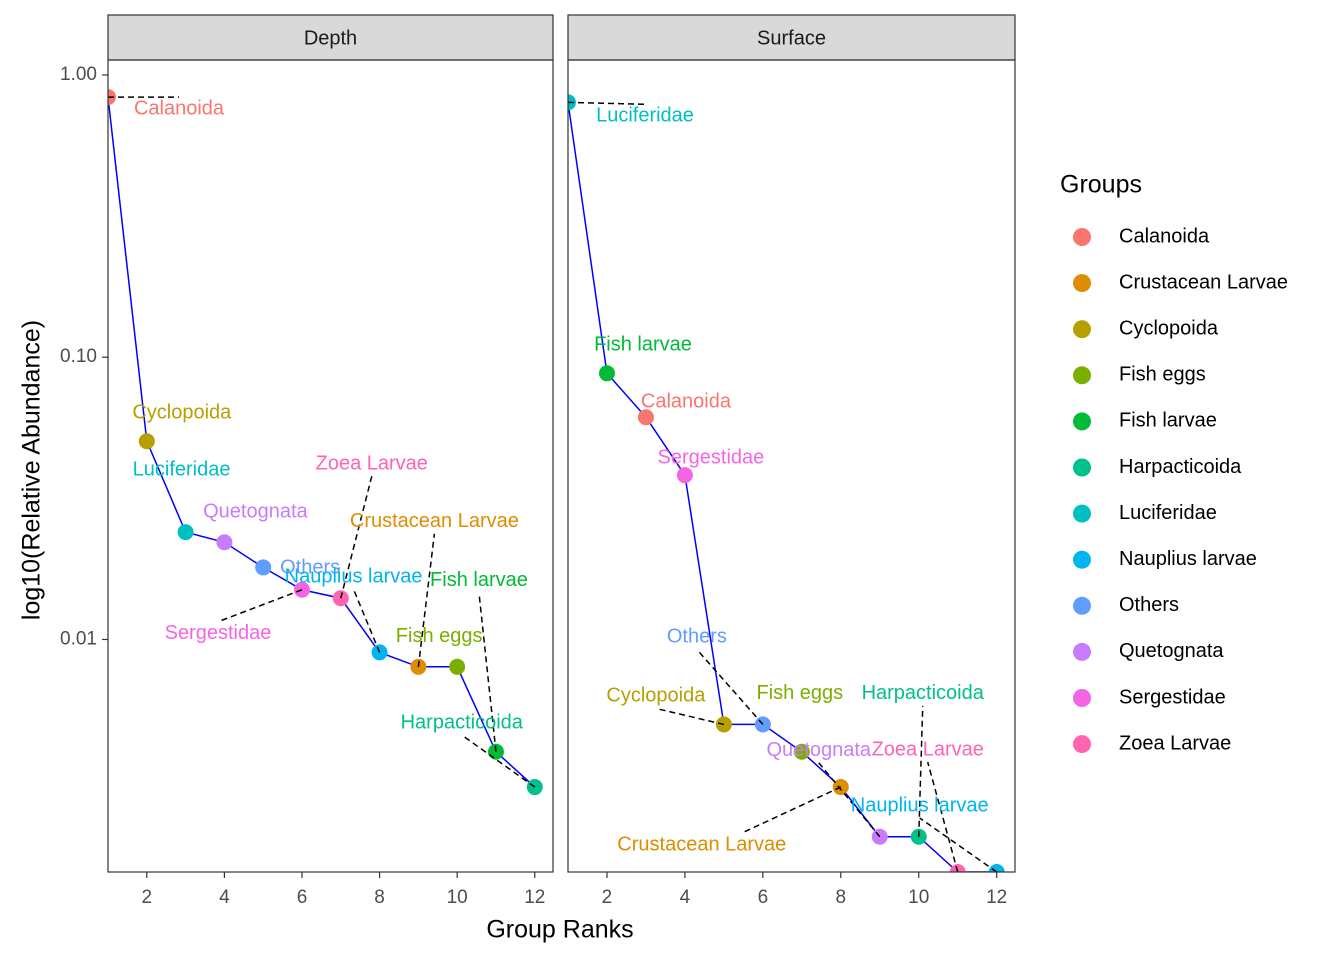  What do you see at coordinates (1180, 467) in the screenshot?
I see `legend-label: Harpacticoida` at bounding box center [1180, 467].